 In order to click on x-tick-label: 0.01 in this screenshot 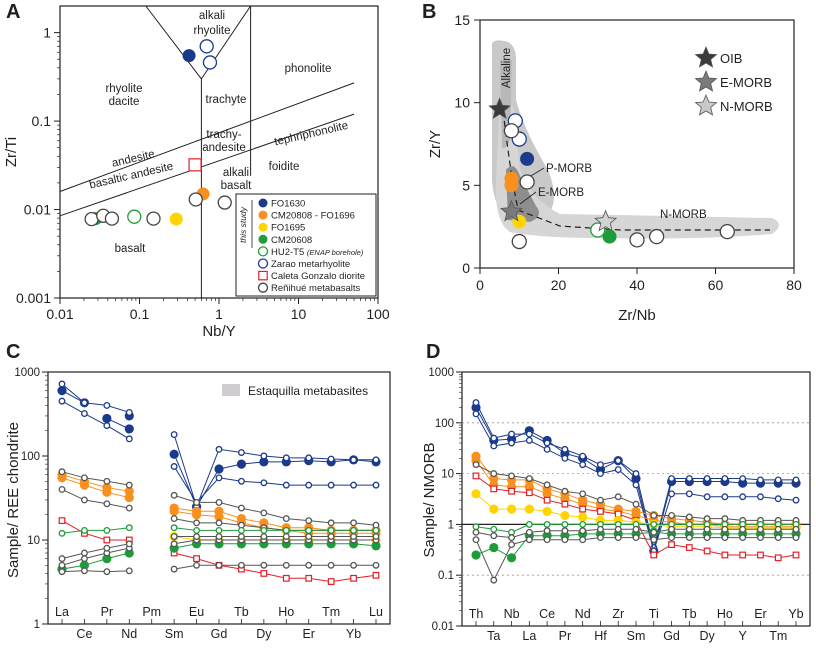, I will do `click(59, 314)`.